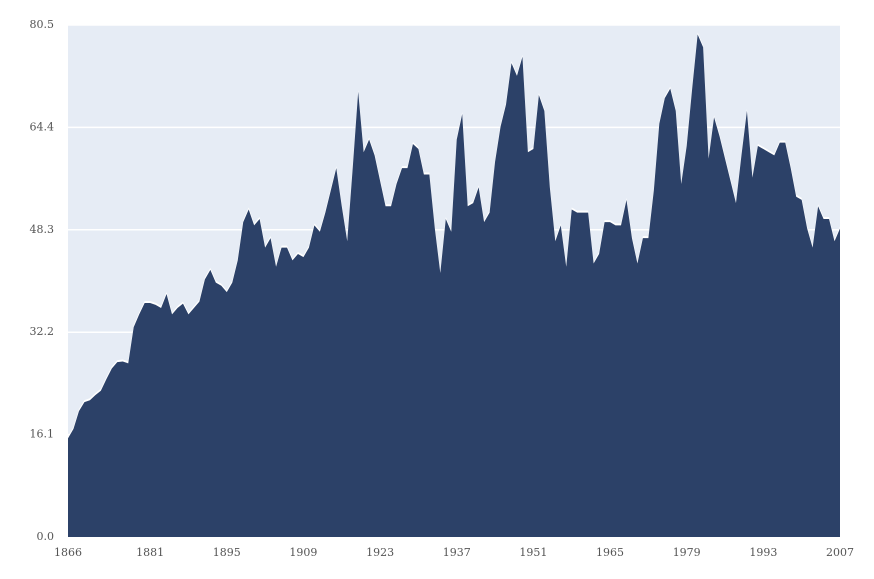 This screenshot has height=579, width=874. I want to click on x-tick-label: 1909, so click(303, 552).